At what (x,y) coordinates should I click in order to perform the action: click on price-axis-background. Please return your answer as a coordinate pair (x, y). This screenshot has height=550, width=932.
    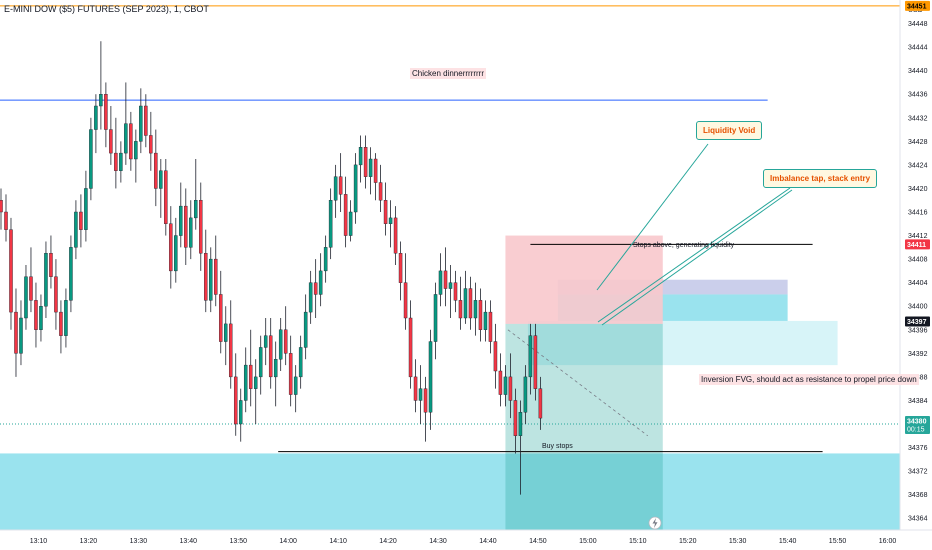
    Looking at the image, I should click on (916, 265).